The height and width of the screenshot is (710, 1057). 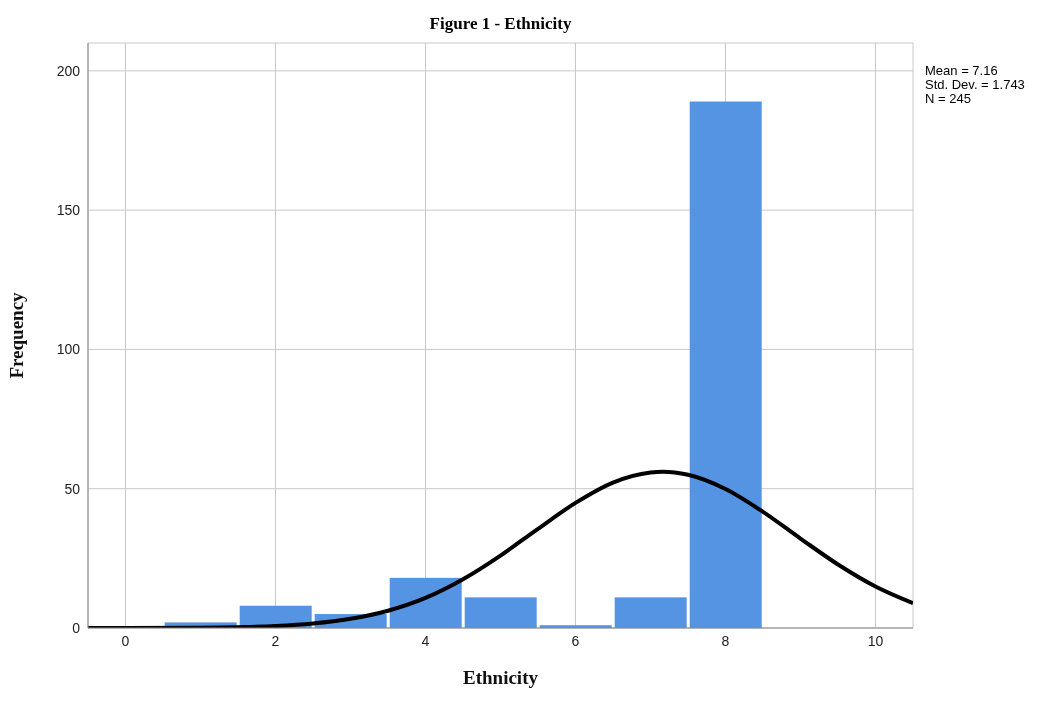 I want to click on y-tick-label: 200, so click(x=68, y=70).